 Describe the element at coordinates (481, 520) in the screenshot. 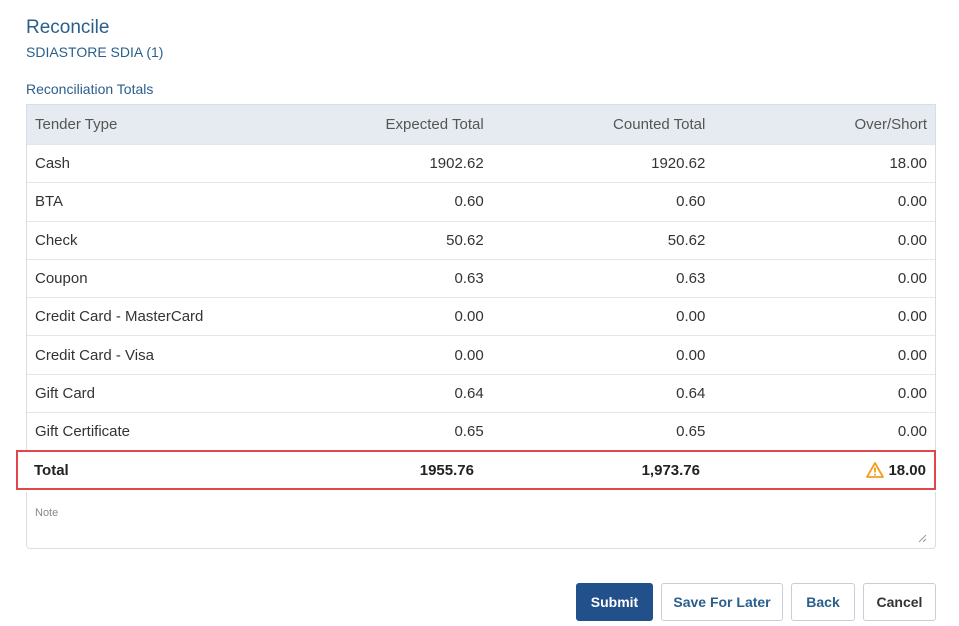

I see `note-field: Note` at that location.